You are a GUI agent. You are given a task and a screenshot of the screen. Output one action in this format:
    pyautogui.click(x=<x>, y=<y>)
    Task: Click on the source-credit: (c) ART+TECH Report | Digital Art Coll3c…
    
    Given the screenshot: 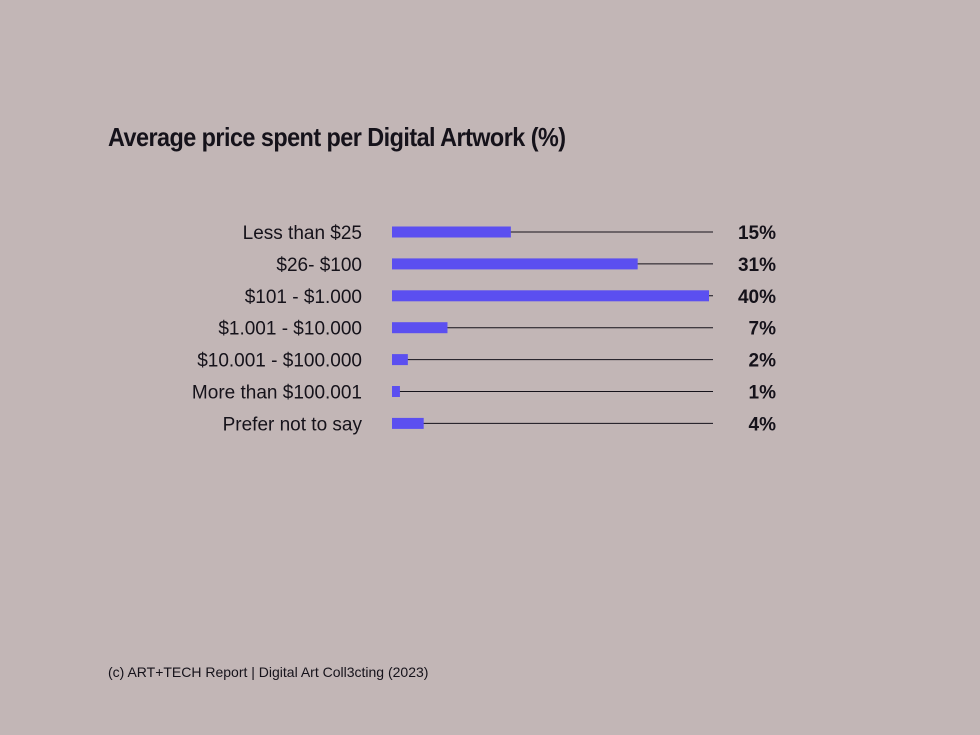 What is the action you would take?
    pyautogui.click(x=268, y=672)
    